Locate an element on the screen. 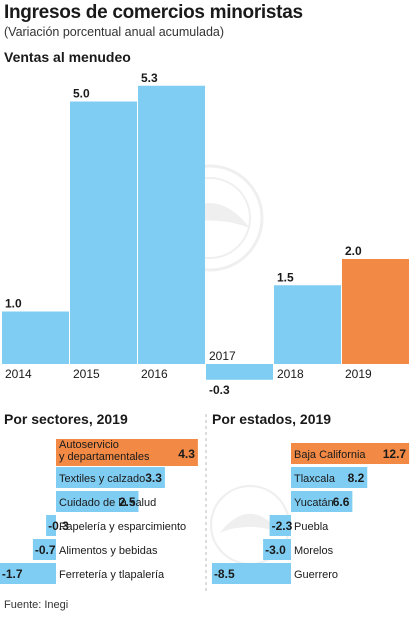 The image size is (413, 620). sectores-value-label-4: -0.7 is located at coordinates (45, 550).